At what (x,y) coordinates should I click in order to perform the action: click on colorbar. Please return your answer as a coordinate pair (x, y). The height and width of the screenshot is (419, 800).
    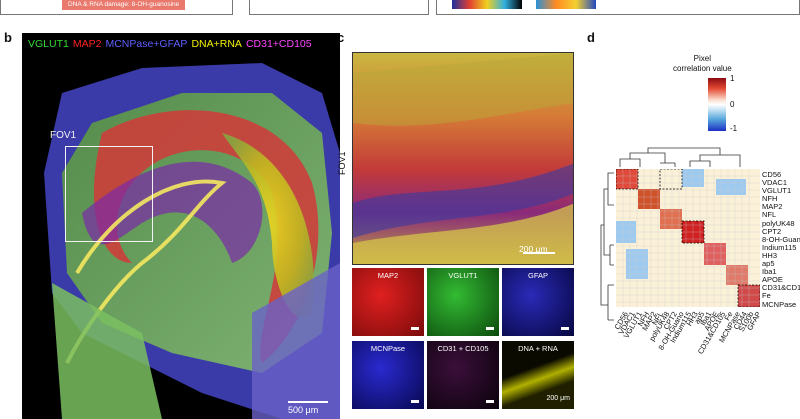
    Looking at the image, I should click on (717, 104).